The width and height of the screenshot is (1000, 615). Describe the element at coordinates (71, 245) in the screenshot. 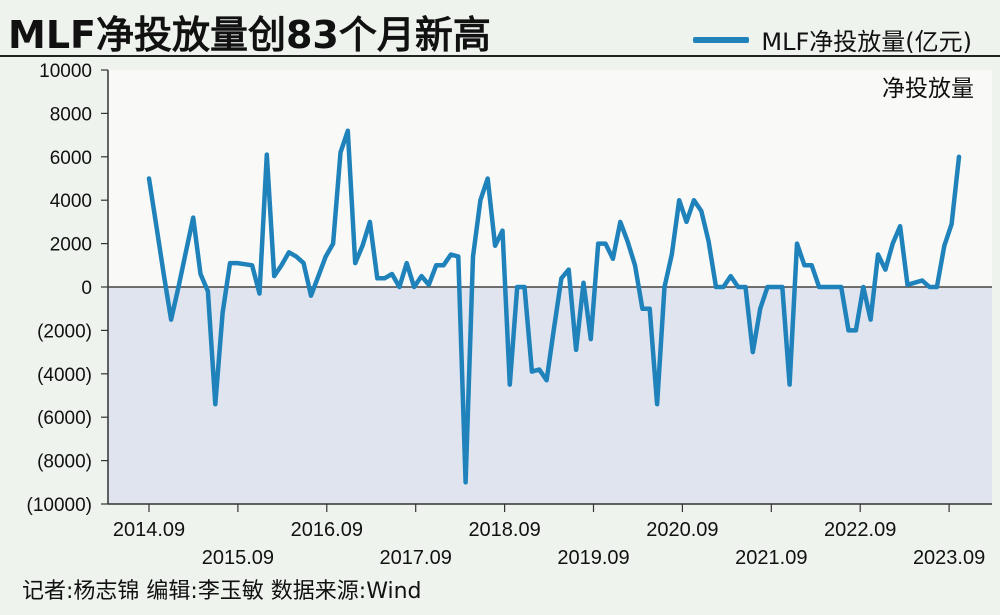

I see `y-tick-label: 2000` at that location.